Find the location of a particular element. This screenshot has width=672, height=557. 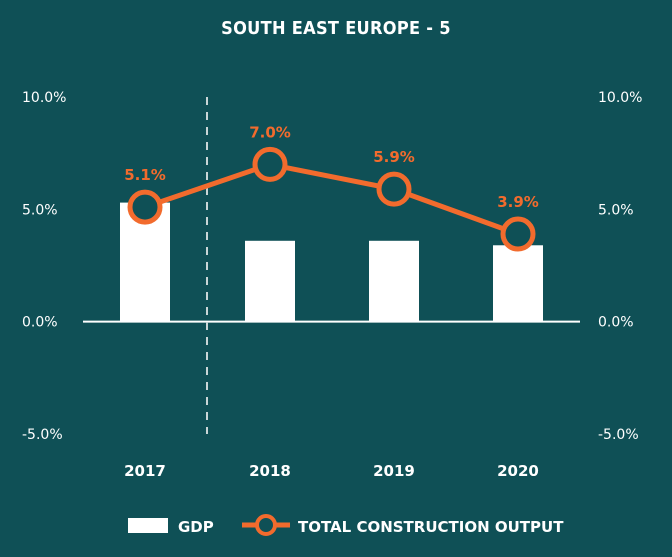

chart-title: SOUTH EAST EUROPE - 5 is located at coordinates (336, 28).